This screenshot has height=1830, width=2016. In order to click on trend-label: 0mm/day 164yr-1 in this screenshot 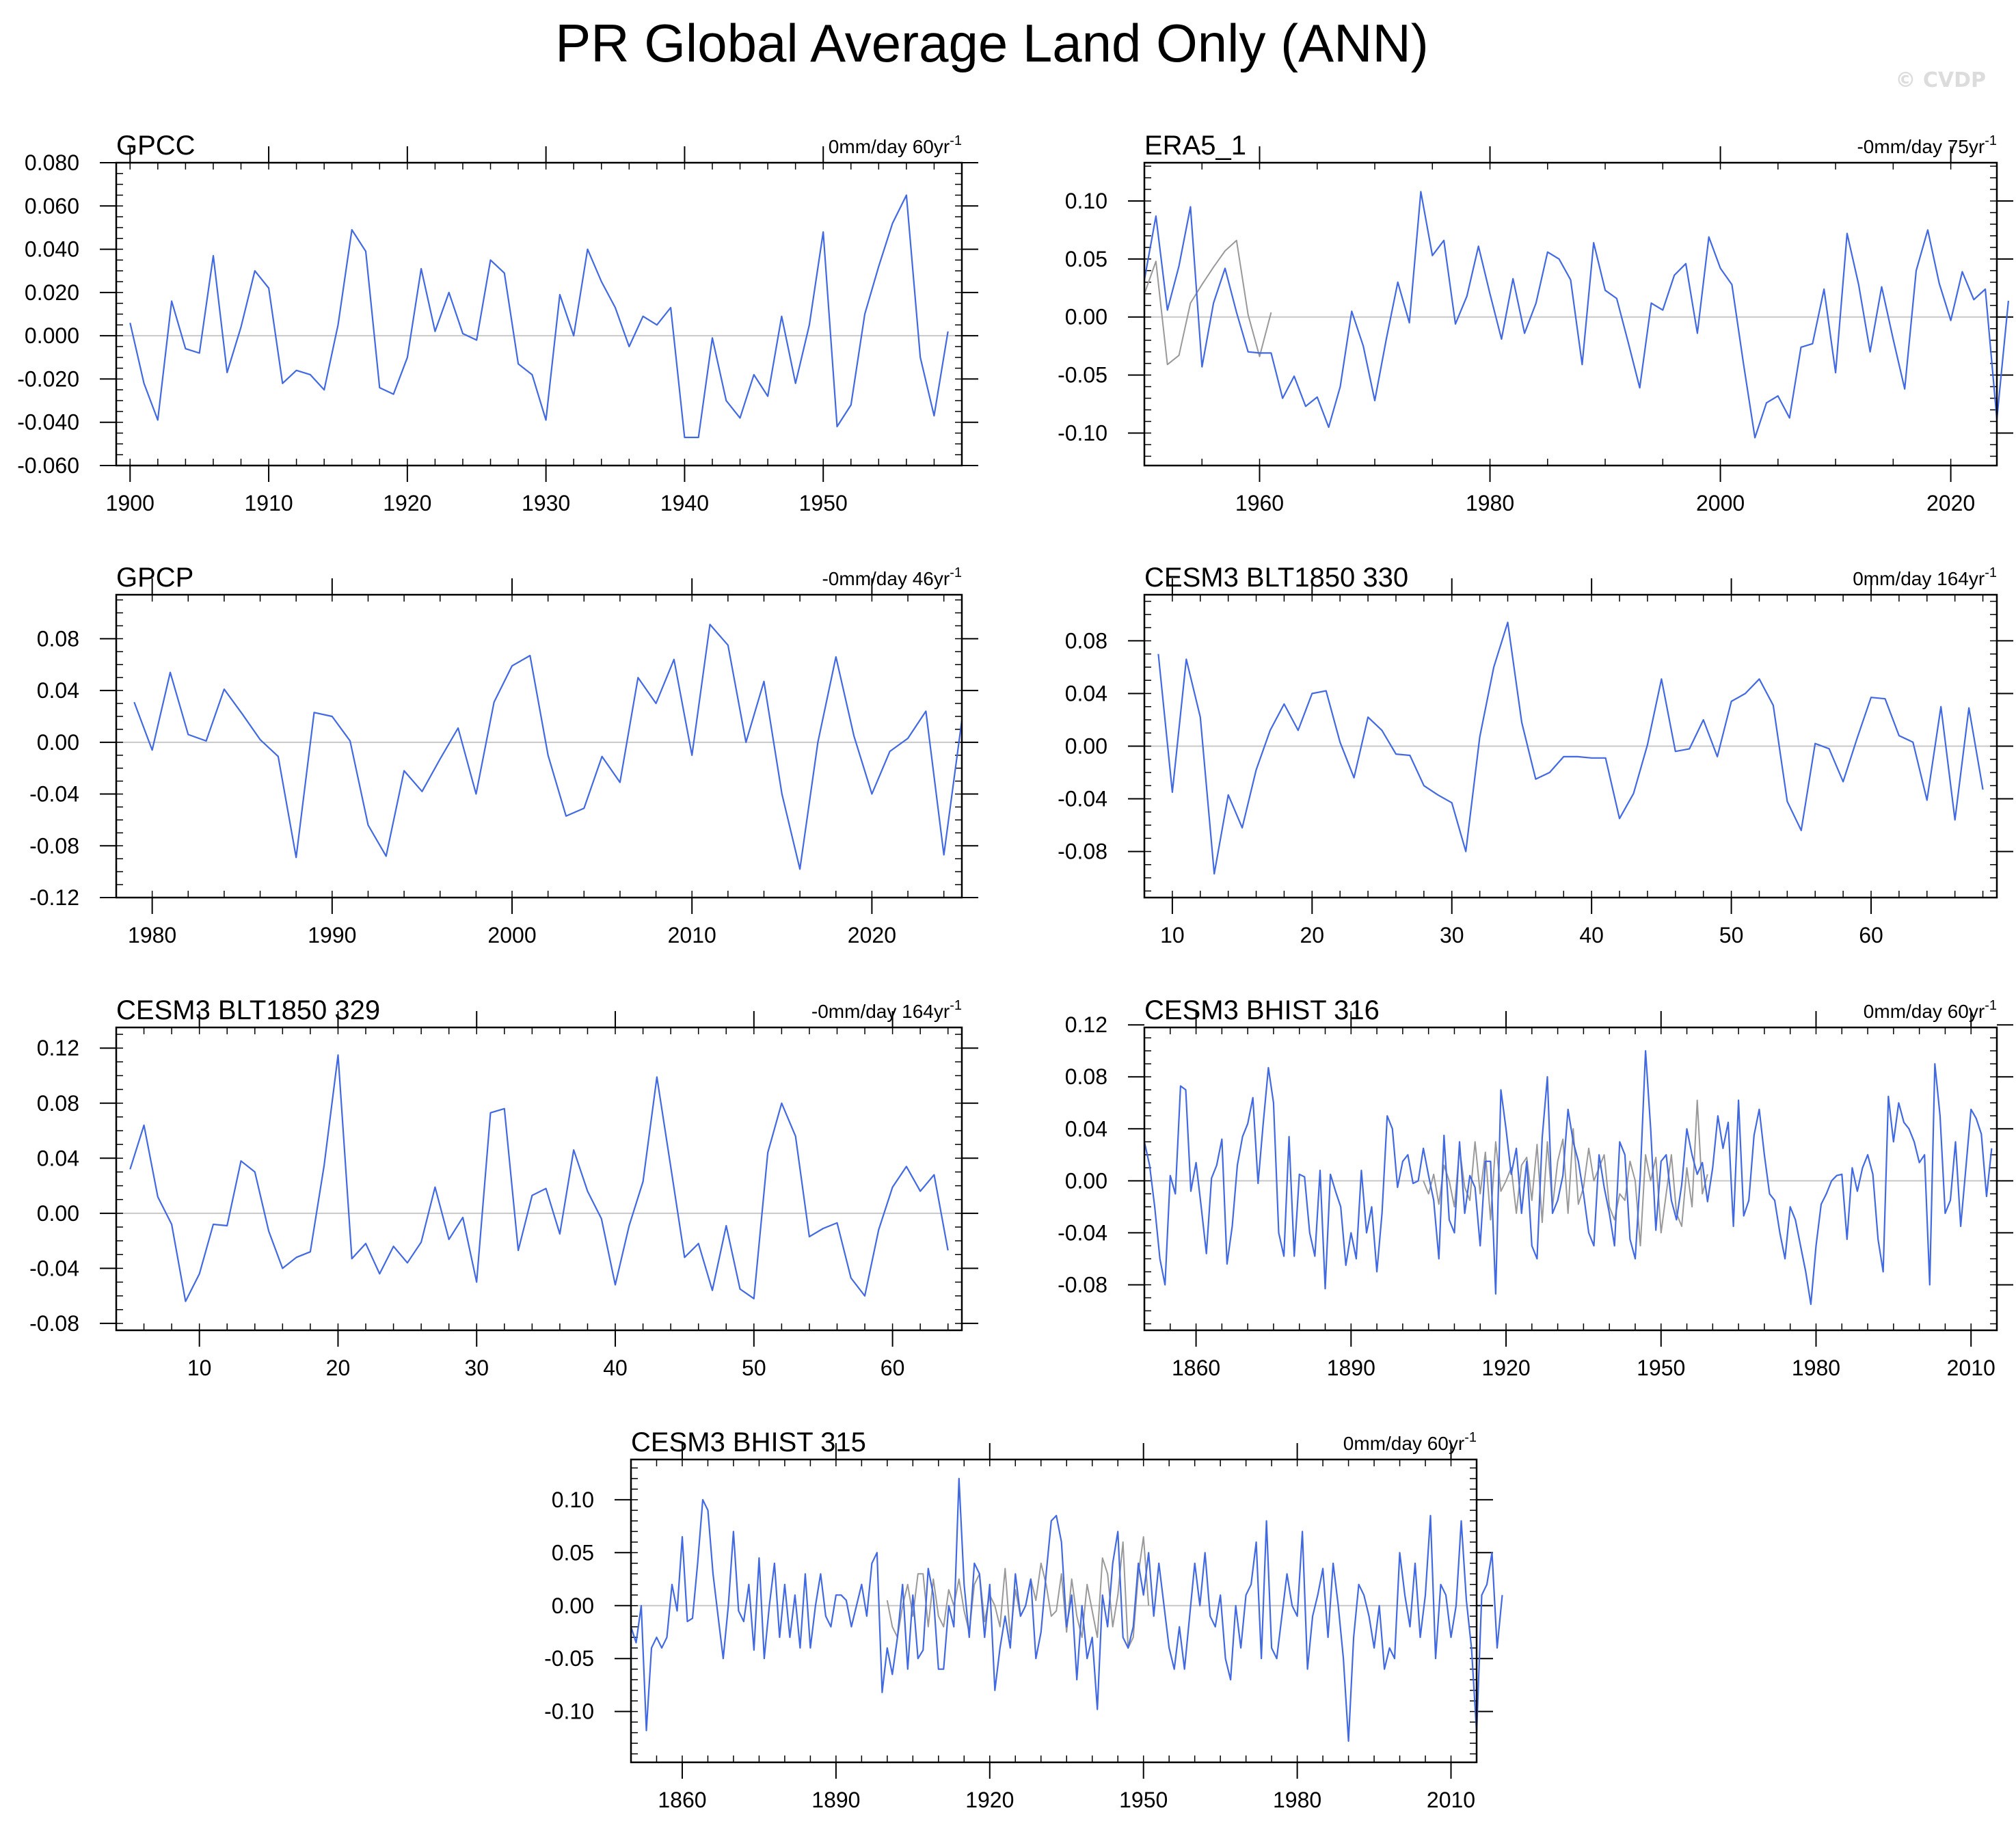, I will do `click(1925, 577)`.